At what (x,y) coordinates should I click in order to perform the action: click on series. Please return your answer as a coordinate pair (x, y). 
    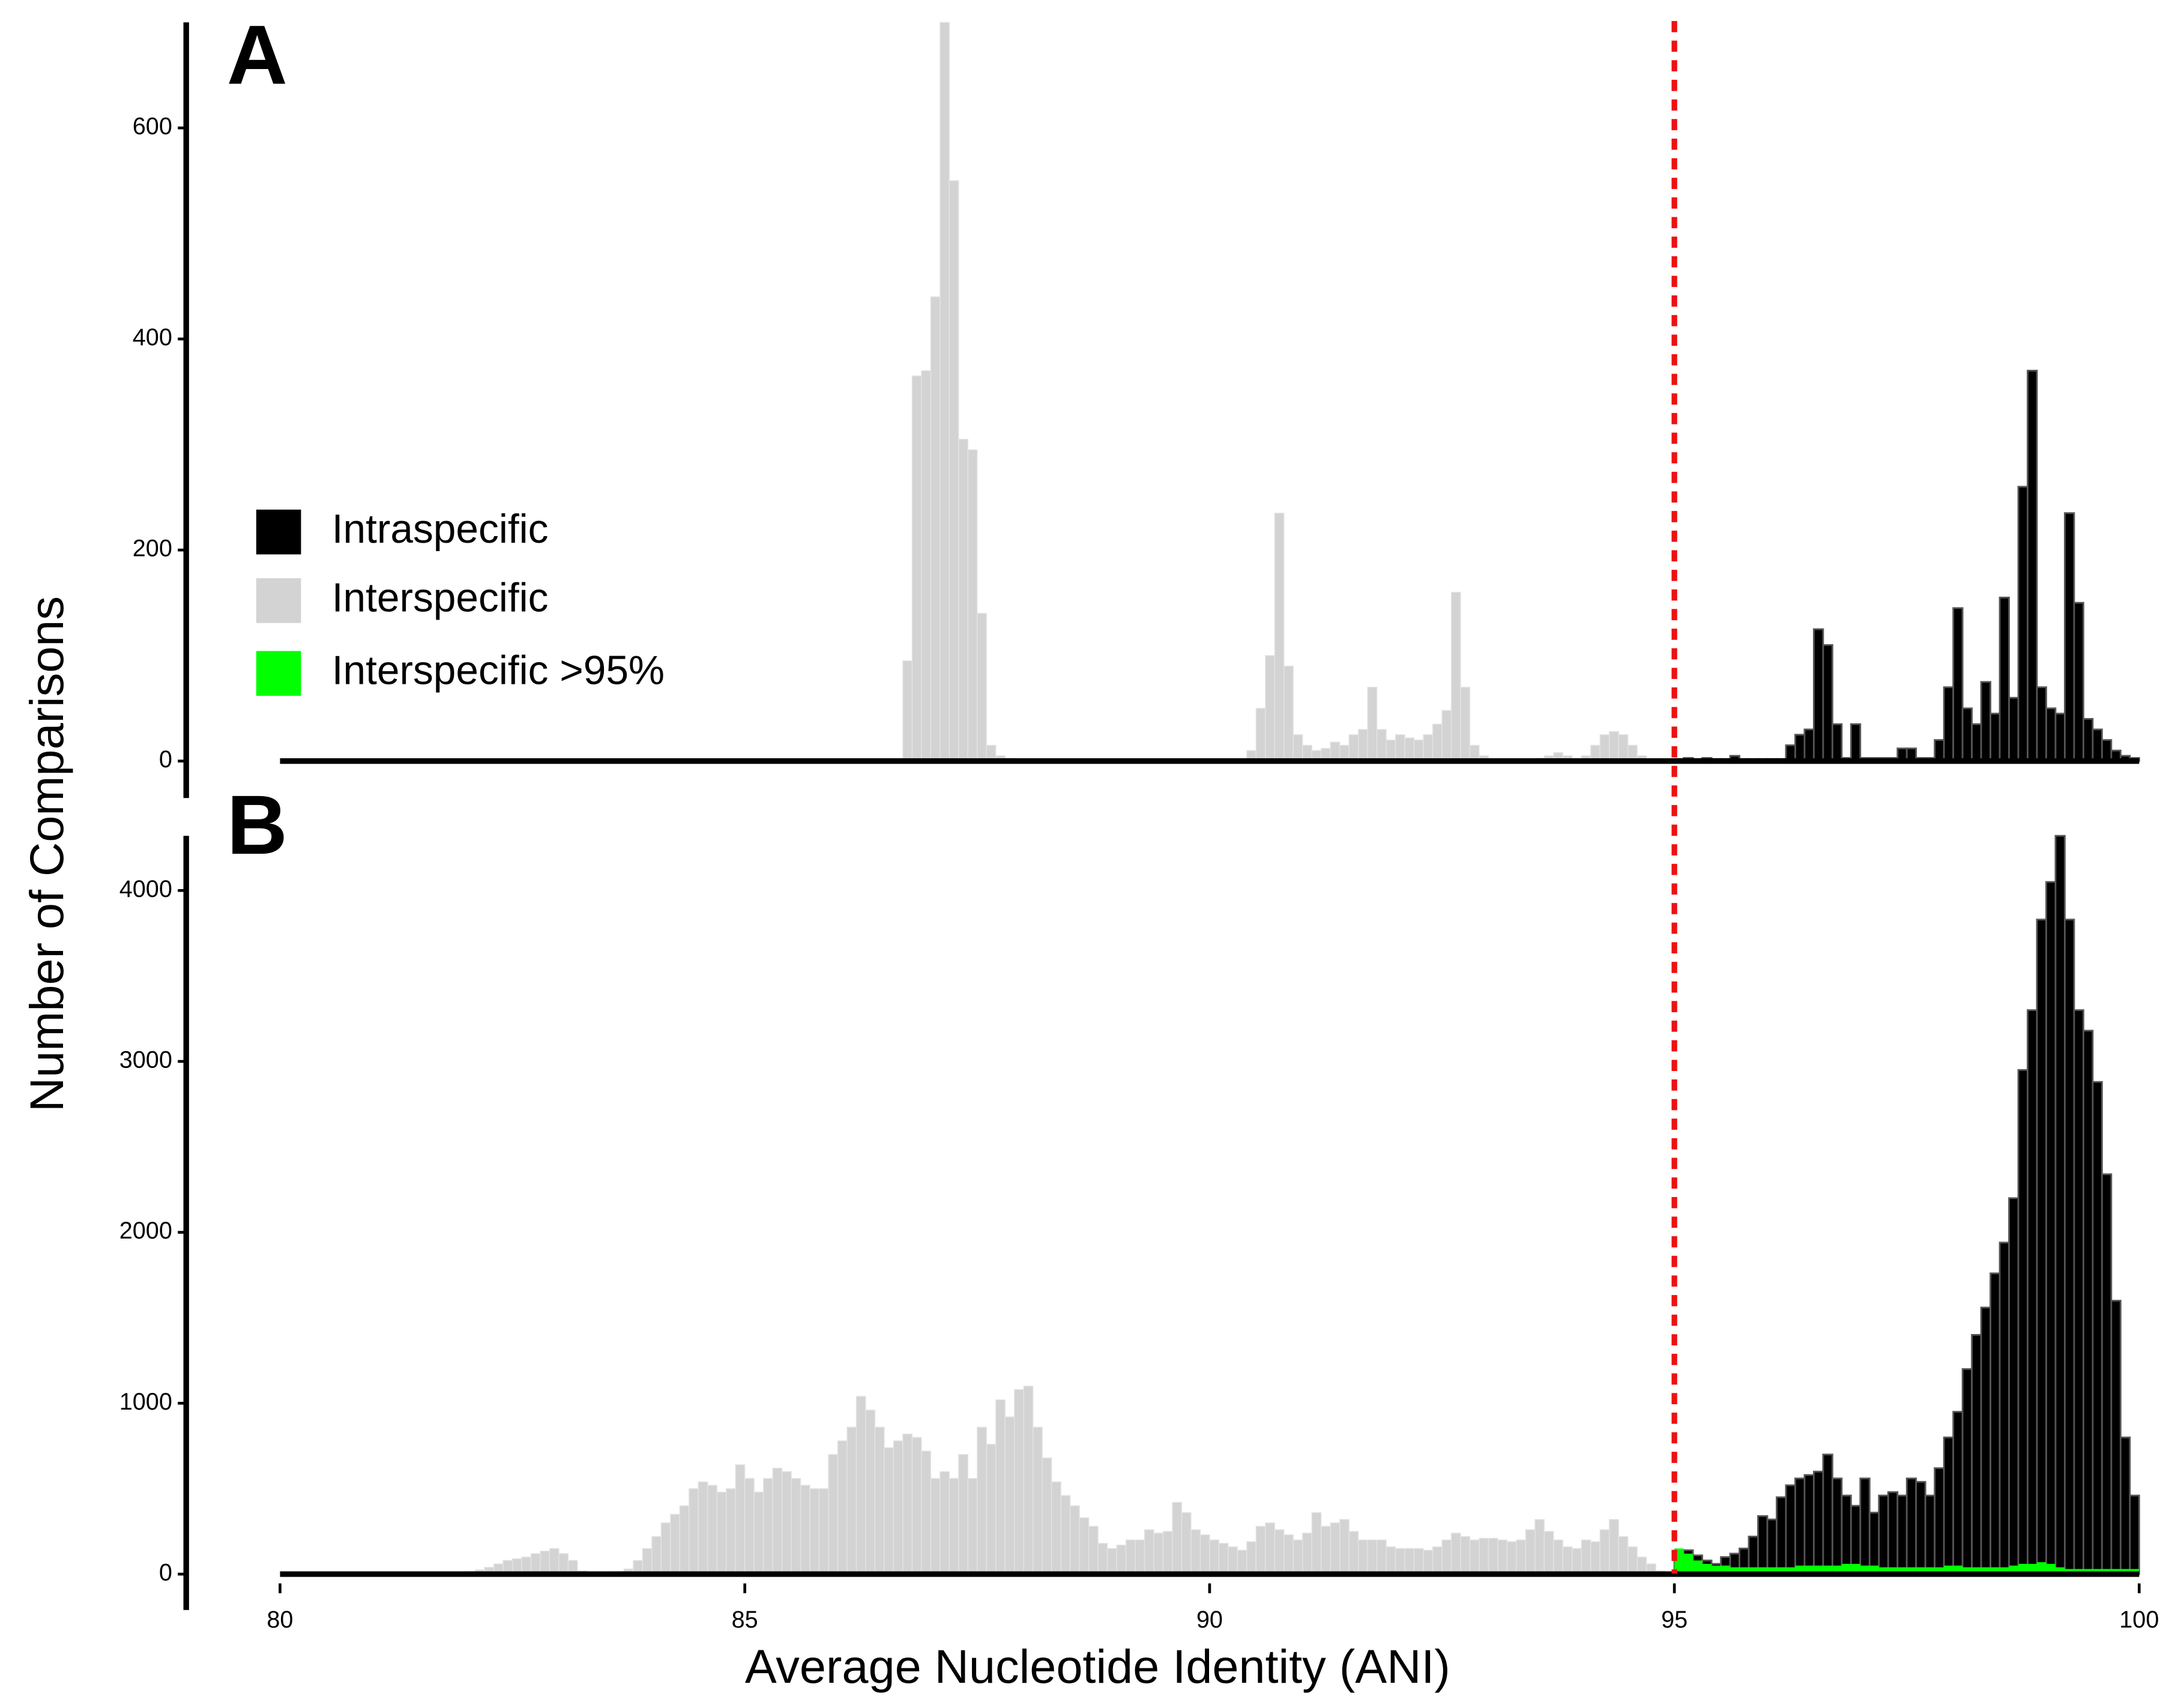
    Looking at the image, I should click on (1906, 1204).